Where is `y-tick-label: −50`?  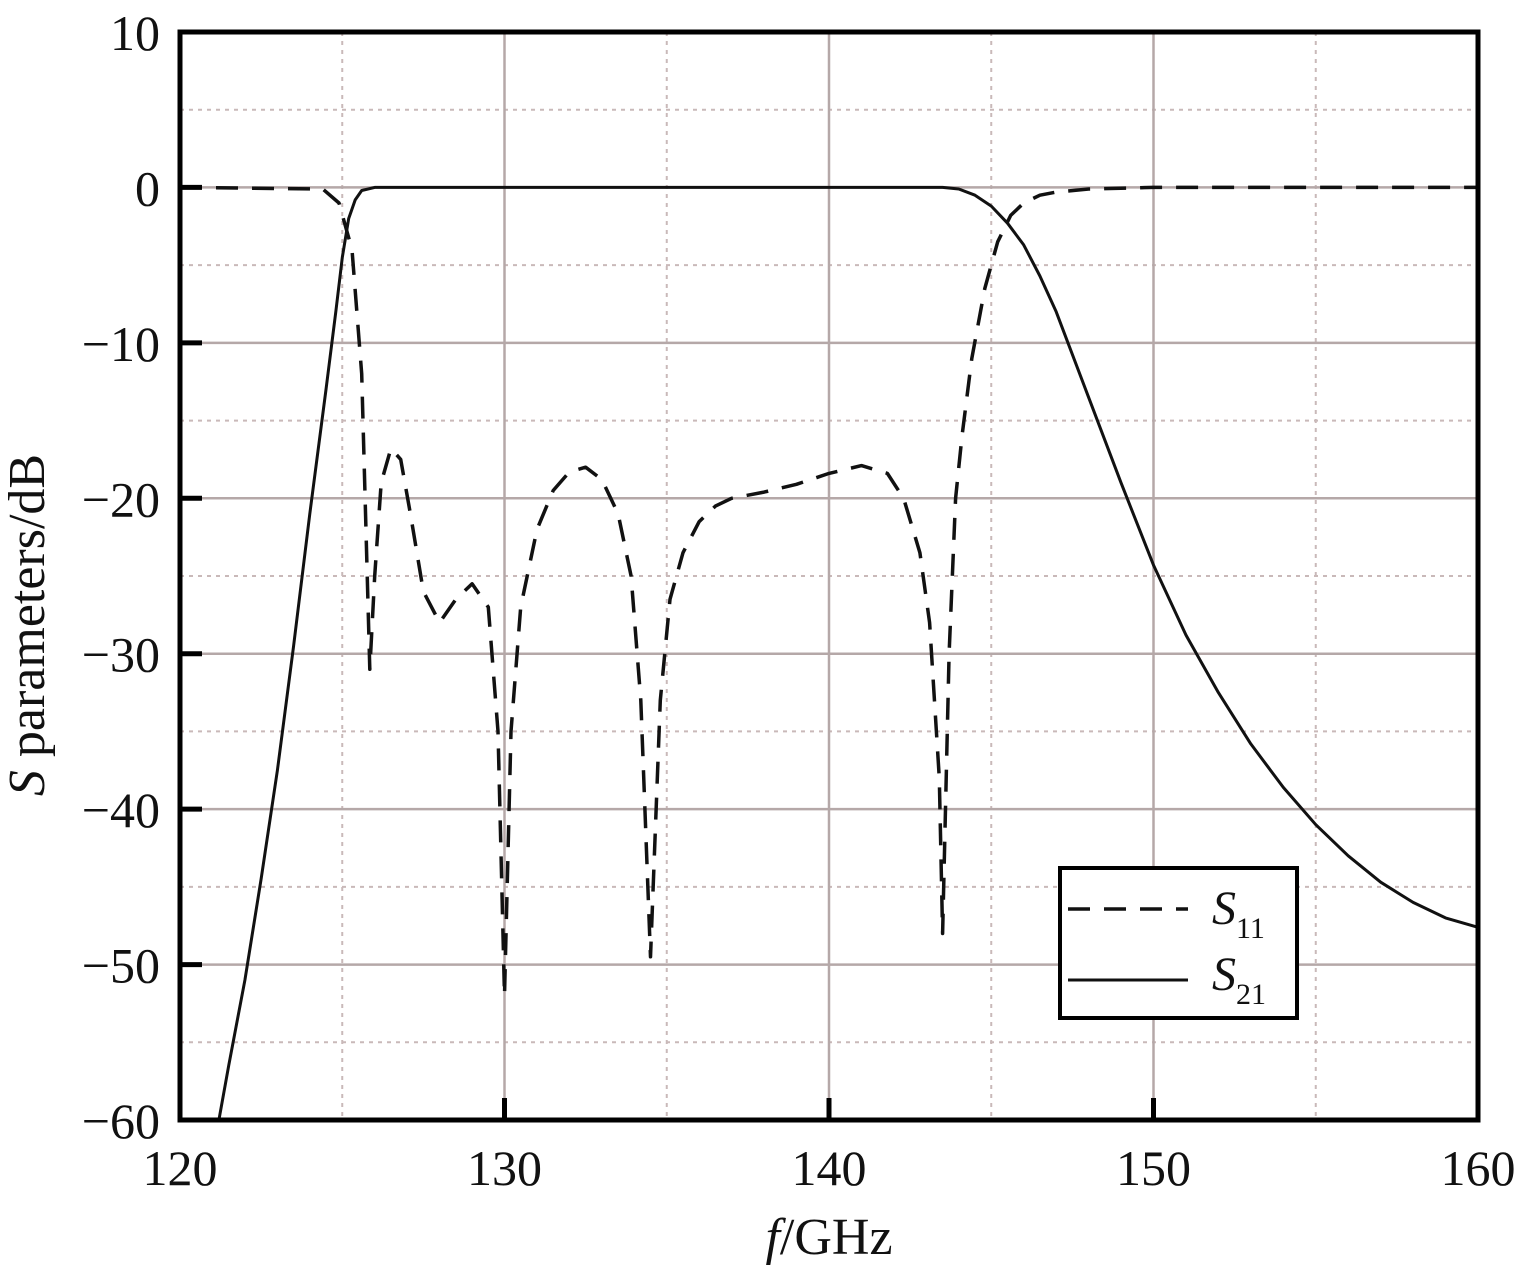
y-tick-label: −50 is located at coordinates (121, 966).